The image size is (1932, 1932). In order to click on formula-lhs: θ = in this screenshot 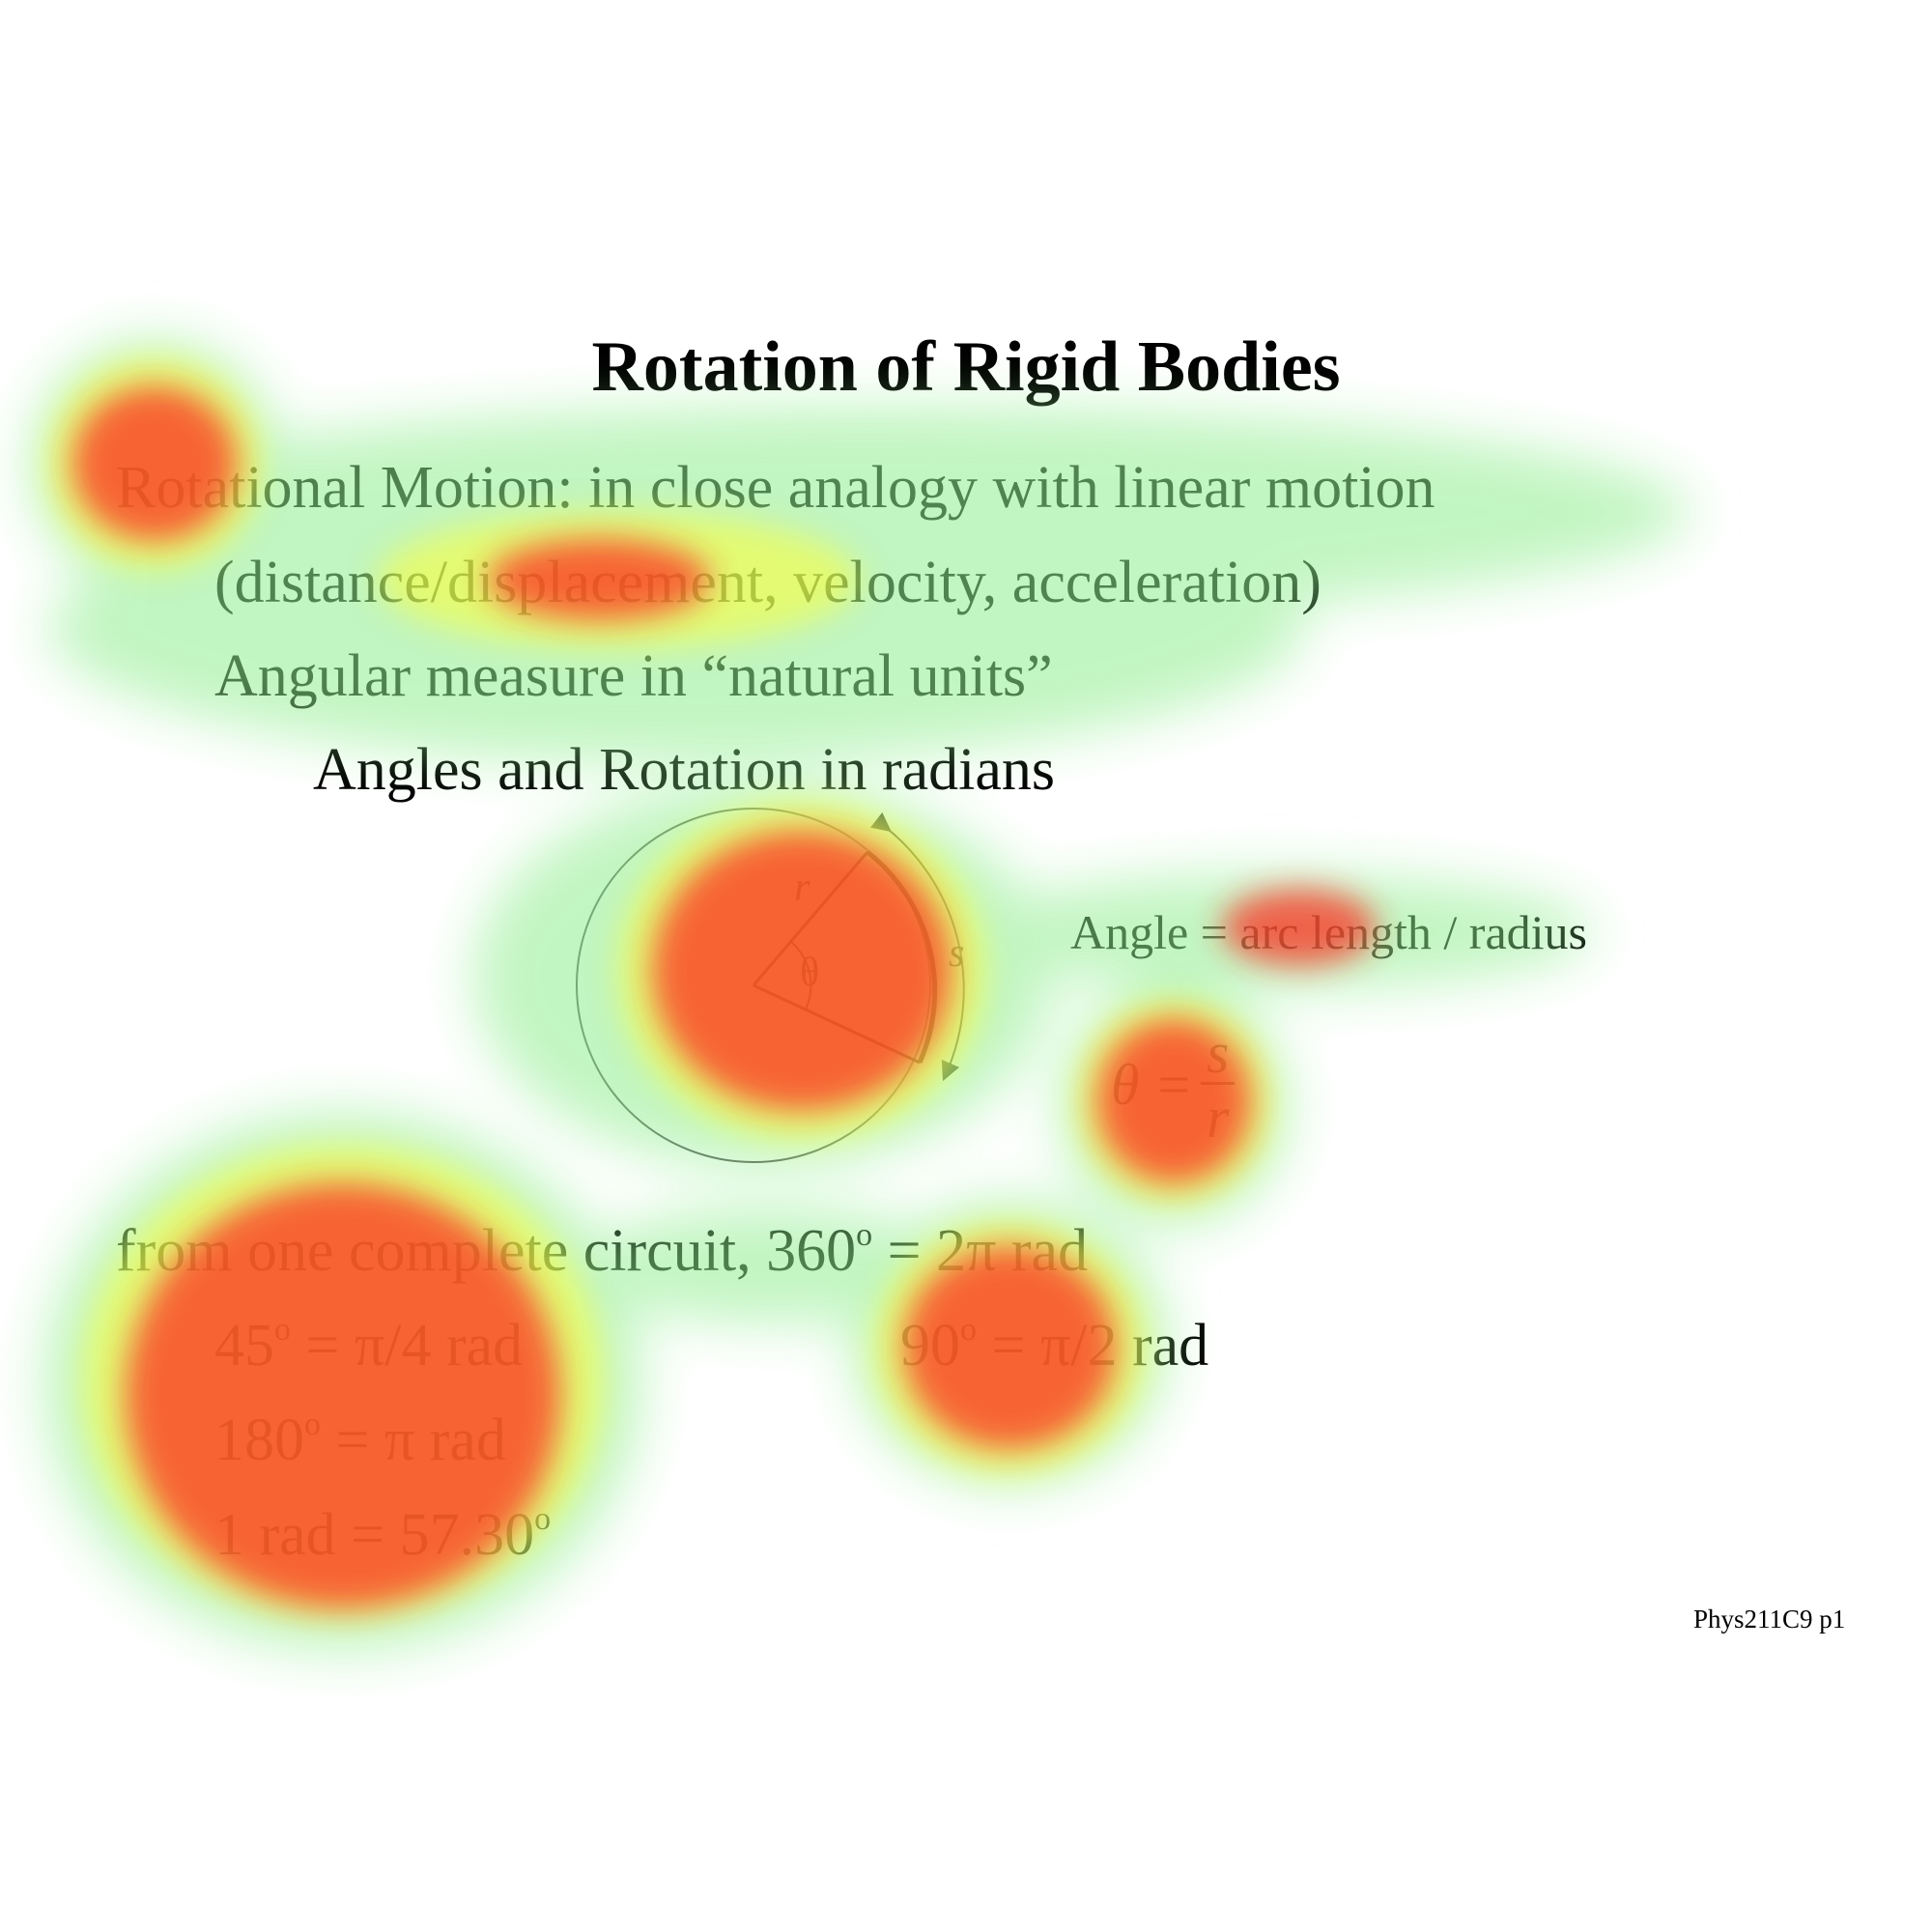, I will do `click(1152, 1085)`.